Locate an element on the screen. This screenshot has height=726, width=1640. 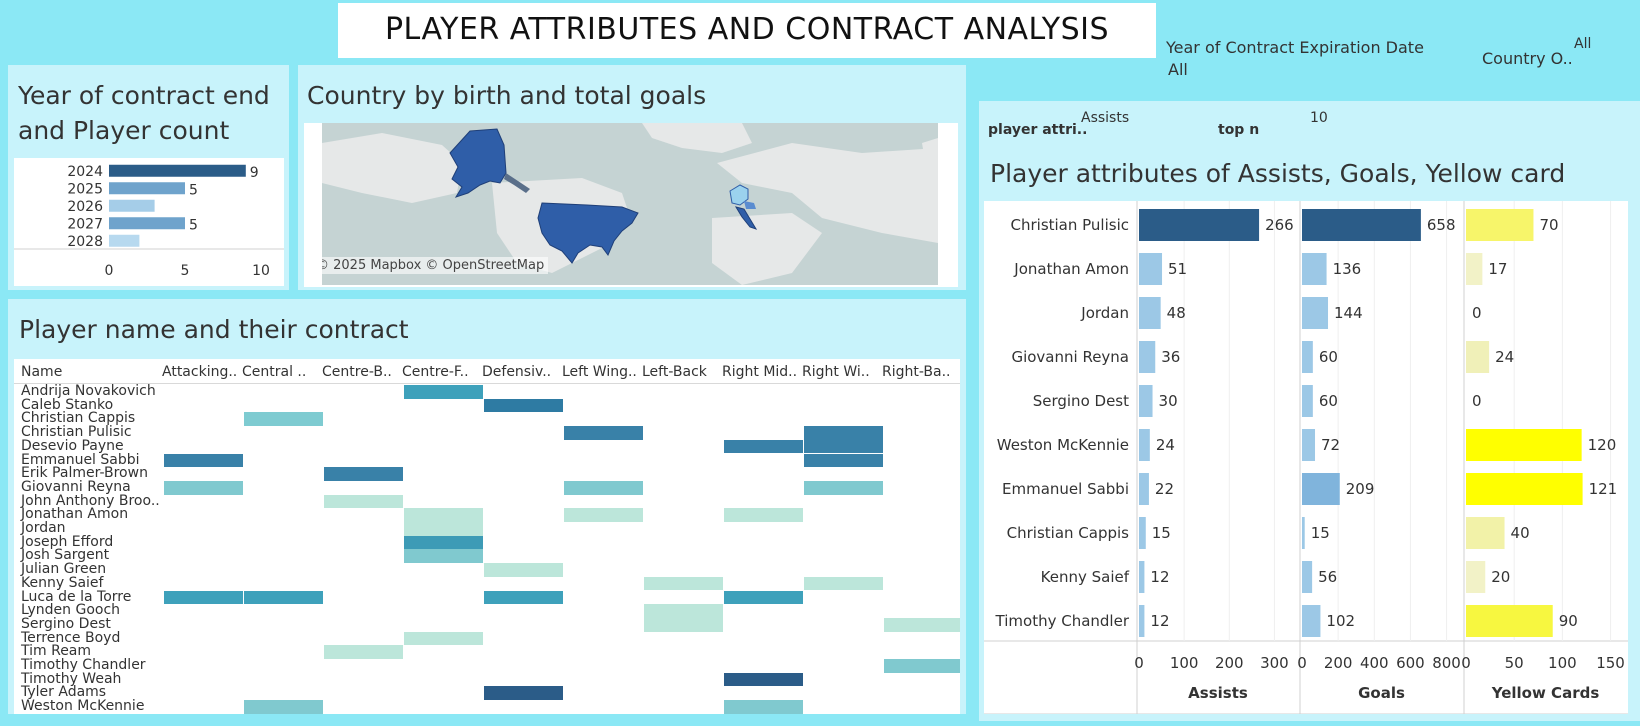
attr-bar-yellow-cards-kenny-saief is located at coordinates (1476, 577).